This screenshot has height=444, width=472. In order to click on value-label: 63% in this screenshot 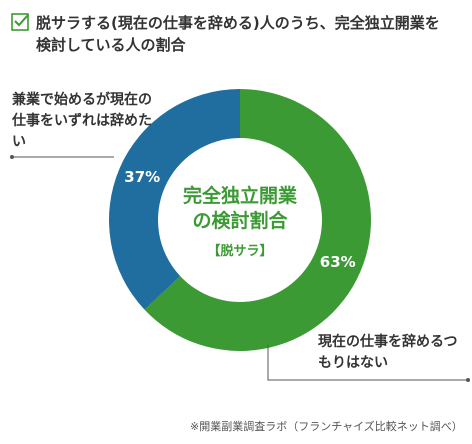, I will do `click(338, 262)`.